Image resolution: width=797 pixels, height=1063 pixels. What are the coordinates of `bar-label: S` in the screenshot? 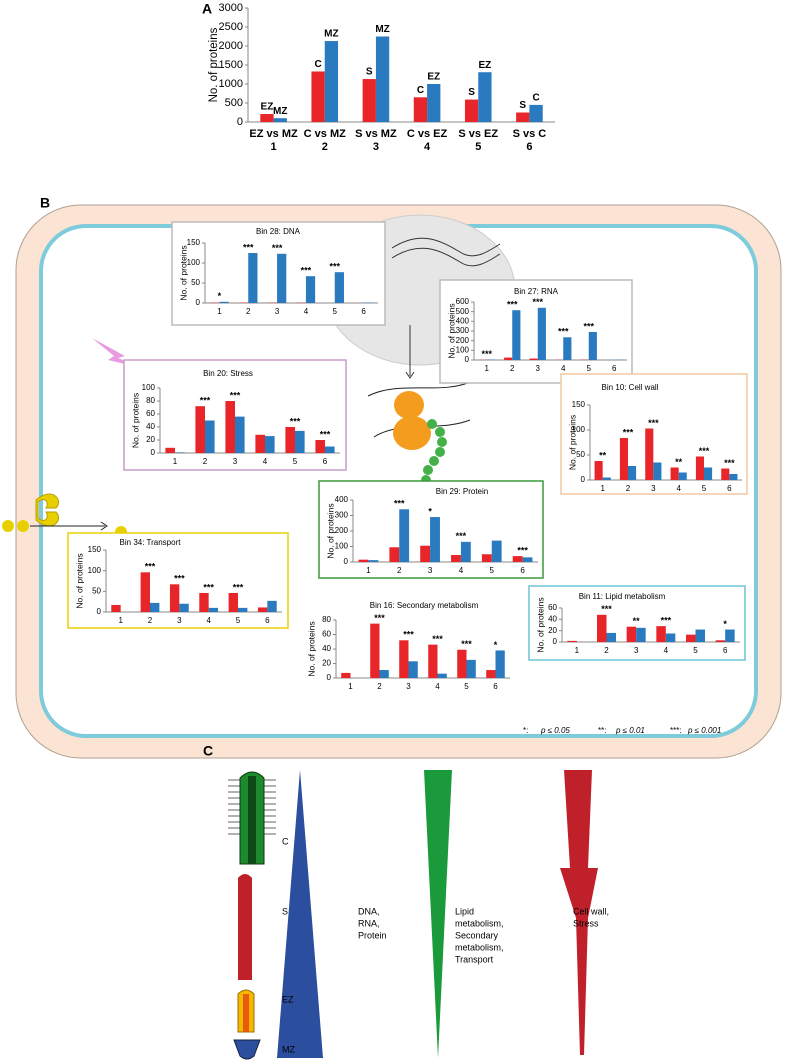 It's located at (471, 92).